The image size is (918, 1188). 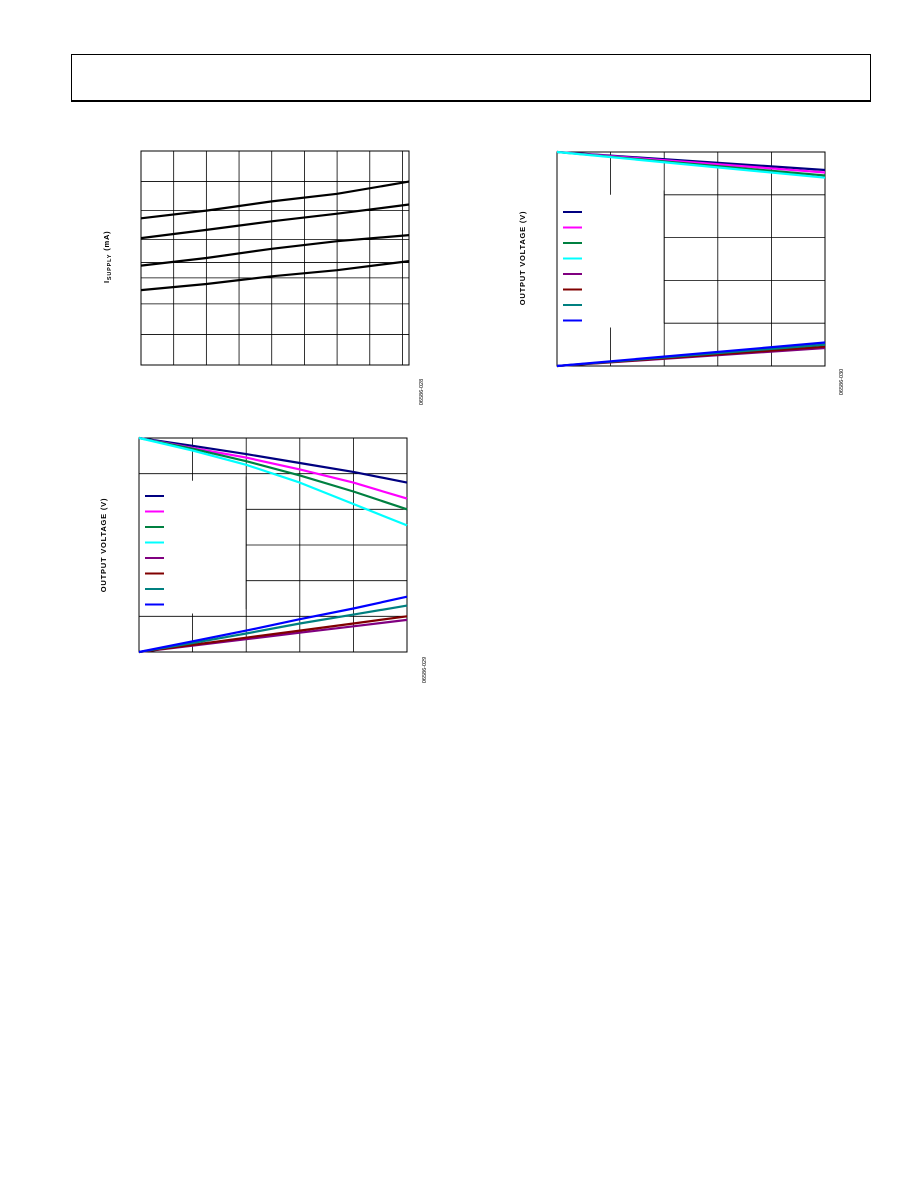 What do you see at coordinates (471, 78) in the screenshot?
I see `page-header-box` at bounding box center [471, 78].